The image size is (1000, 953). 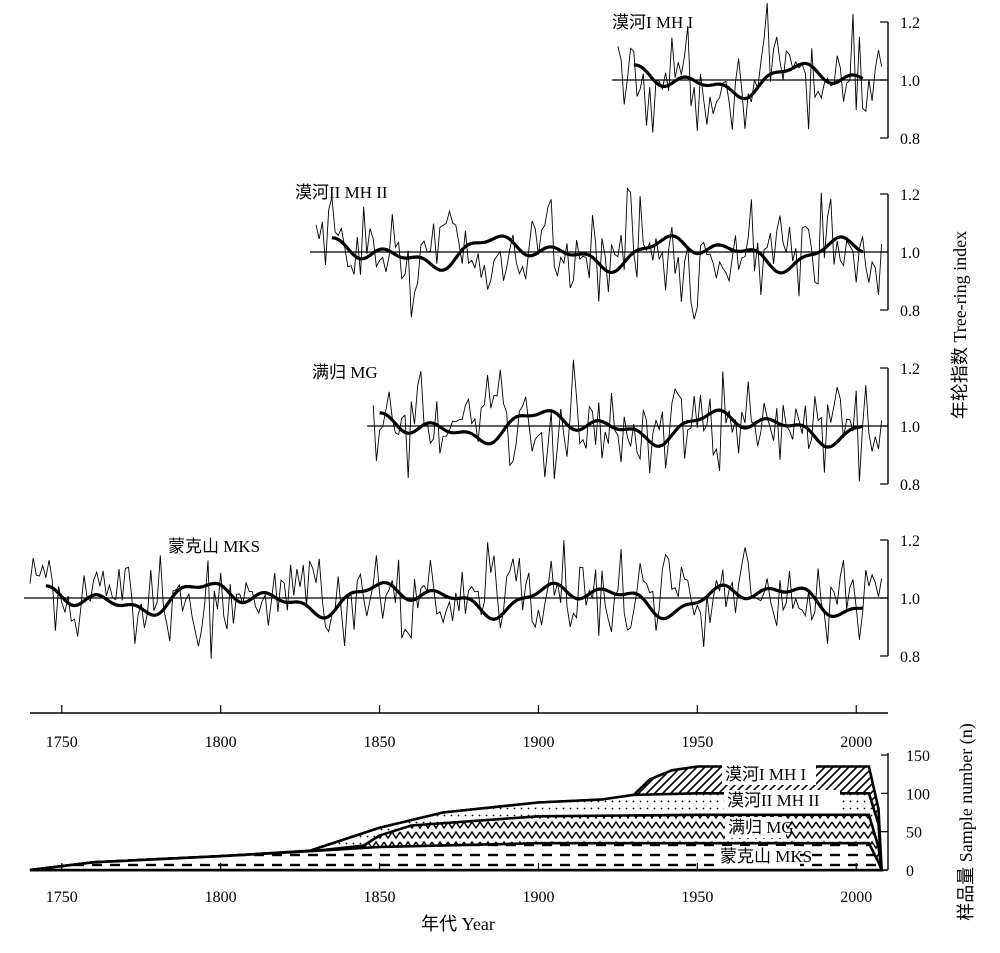 I want to click on sample-layer-label: 满归 MG, so click(x=761, y=827).